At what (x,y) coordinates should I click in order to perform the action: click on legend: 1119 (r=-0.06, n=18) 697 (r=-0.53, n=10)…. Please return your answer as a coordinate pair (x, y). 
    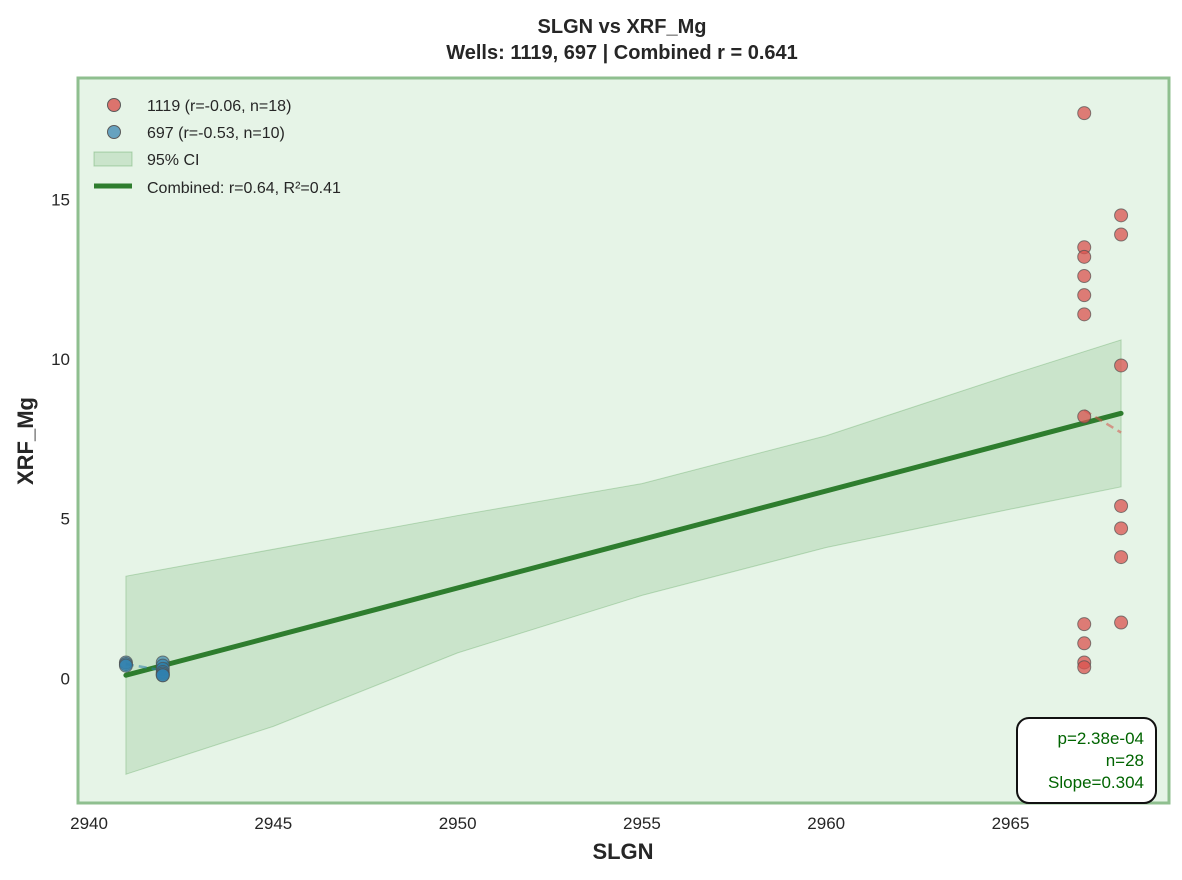
    Looking at the image, I should click on (217, 147).